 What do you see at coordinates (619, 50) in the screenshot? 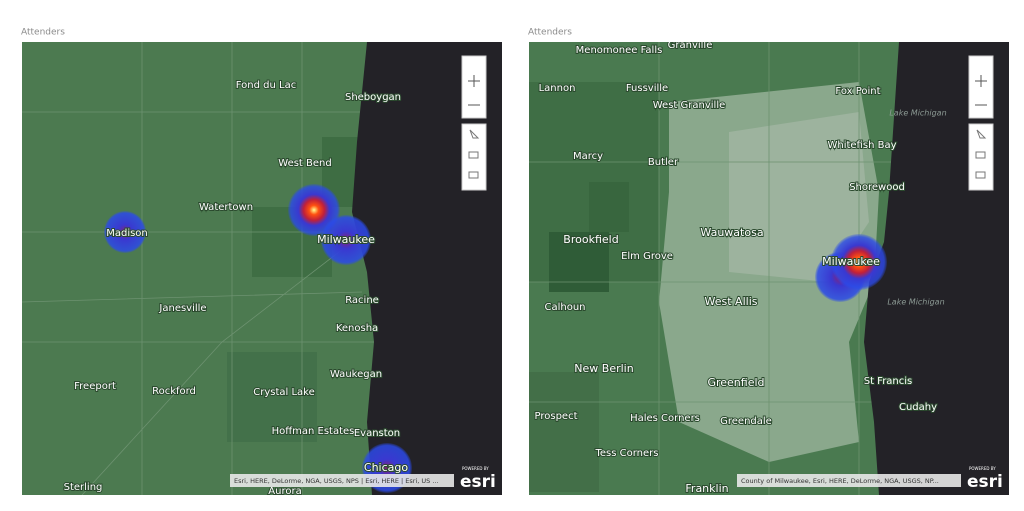
I see `place-label: Menomonee Falls` at bounding box center [619, 50].